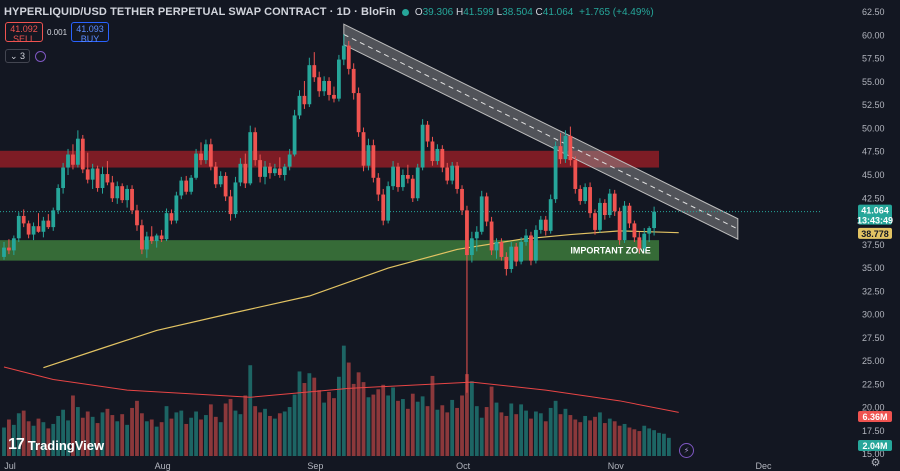 This screenshot has height=471, width=900. Describe the element at coordinates (539, 12) in the screenshot. I see `close-label: C` at that location.